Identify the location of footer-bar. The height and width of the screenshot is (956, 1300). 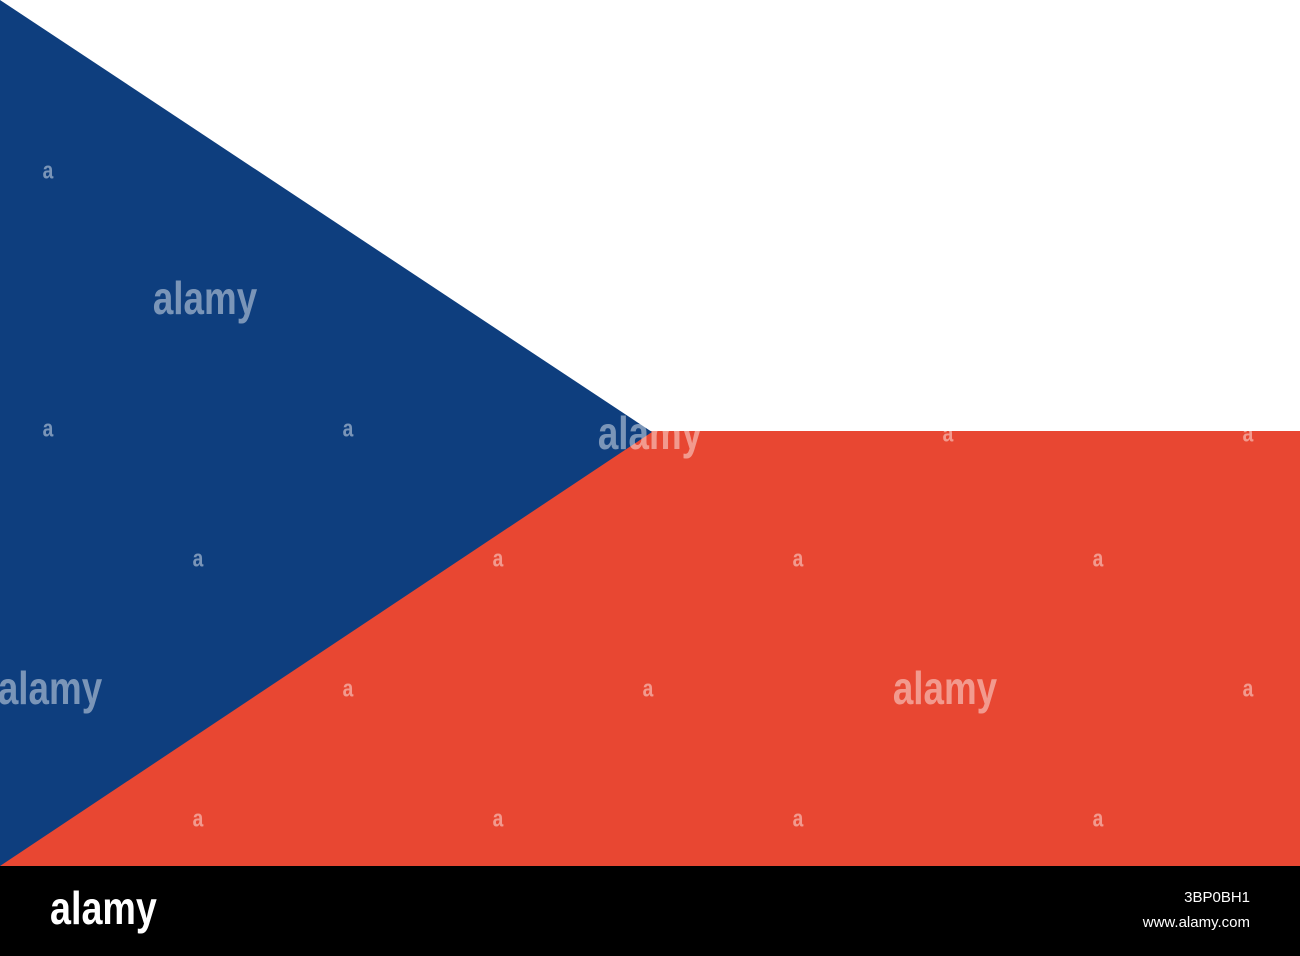
(650, 911).